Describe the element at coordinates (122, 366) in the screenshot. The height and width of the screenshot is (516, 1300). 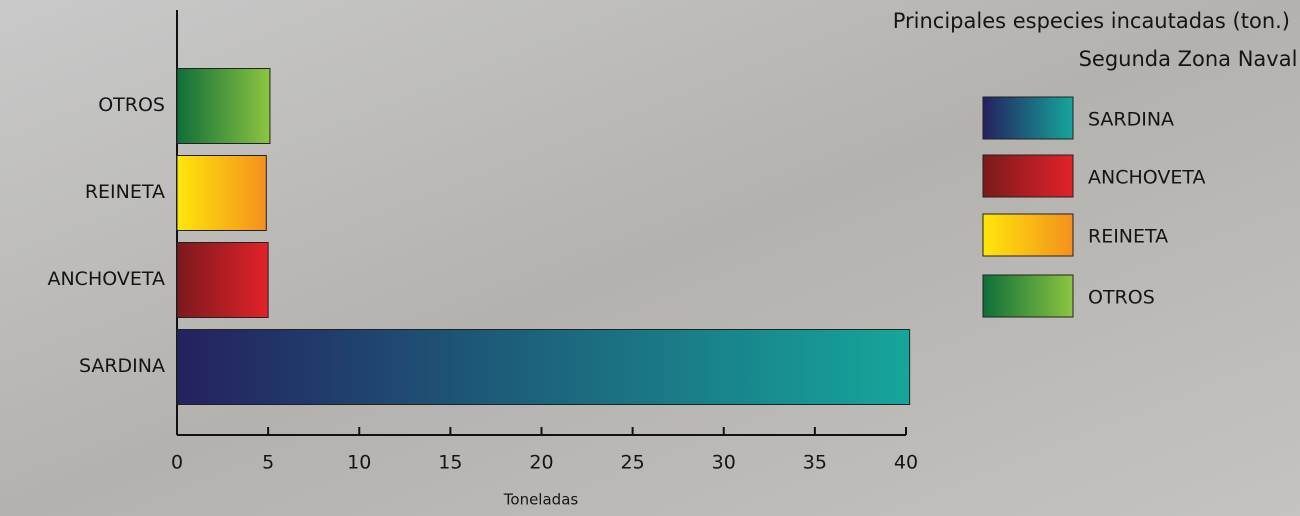
I see `y-tick-label: SARDINA` at that location.